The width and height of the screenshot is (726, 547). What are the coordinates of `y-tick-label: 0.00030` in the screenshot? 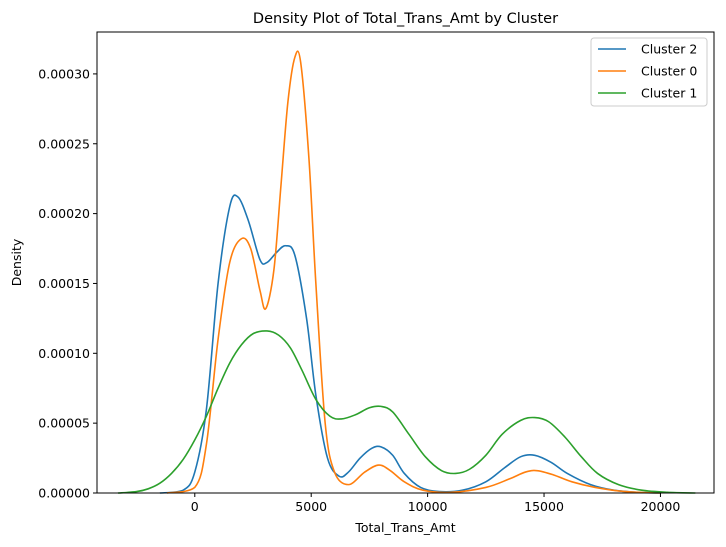 It's located at (64, 73).